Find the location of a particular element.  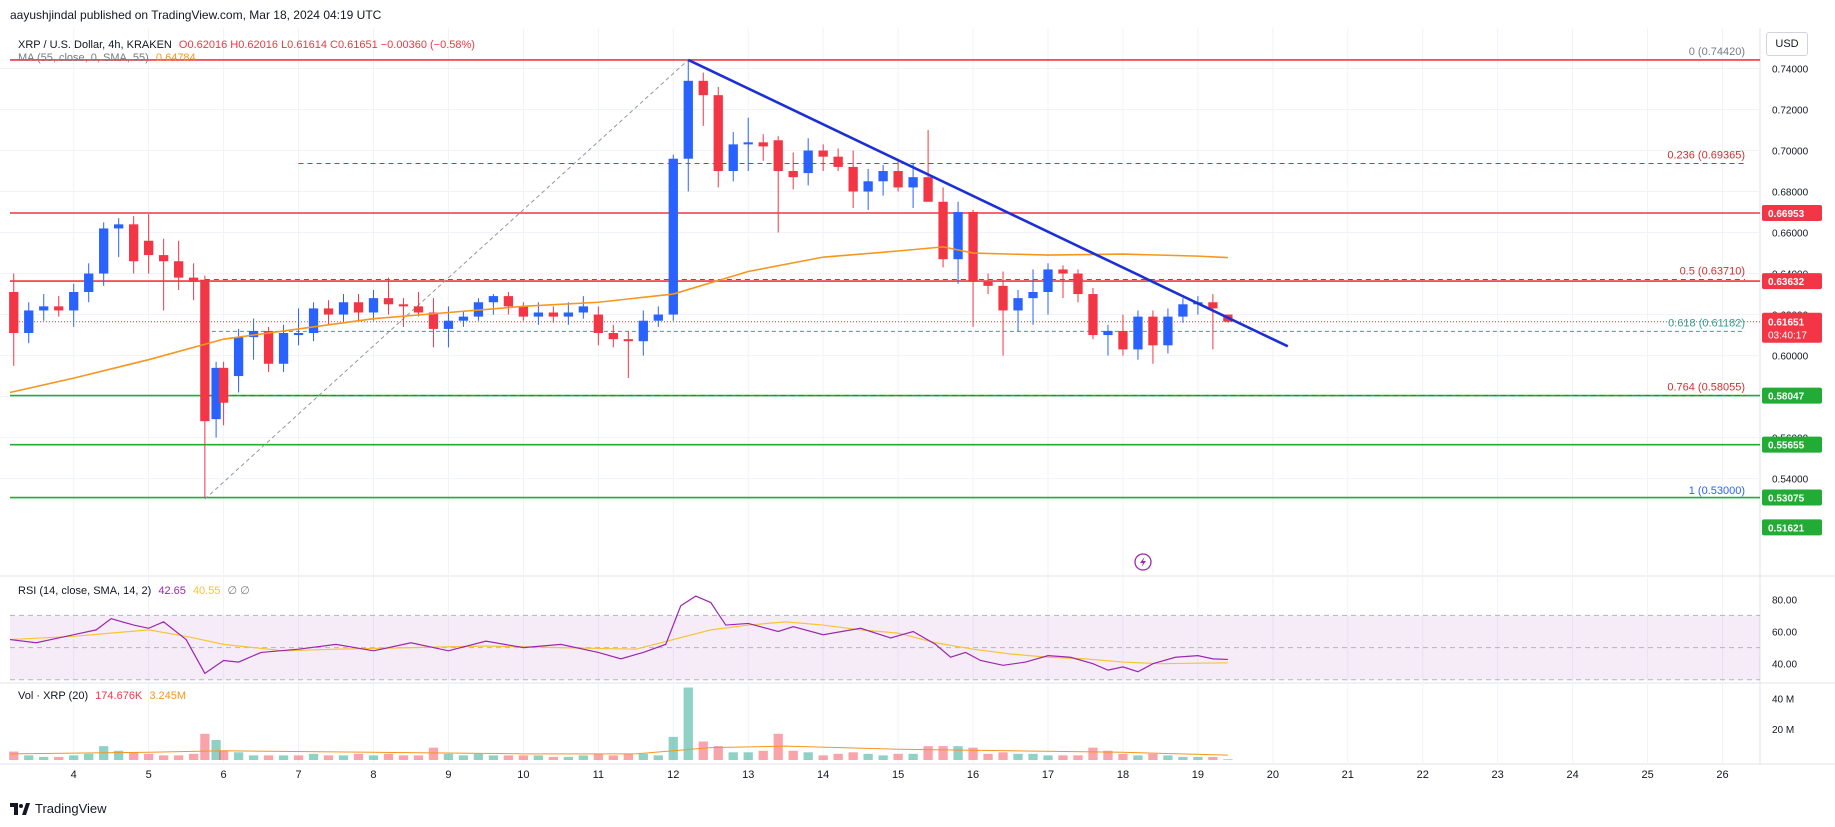

tradingview-logo: TradingView is located at coordinates (58, 808).